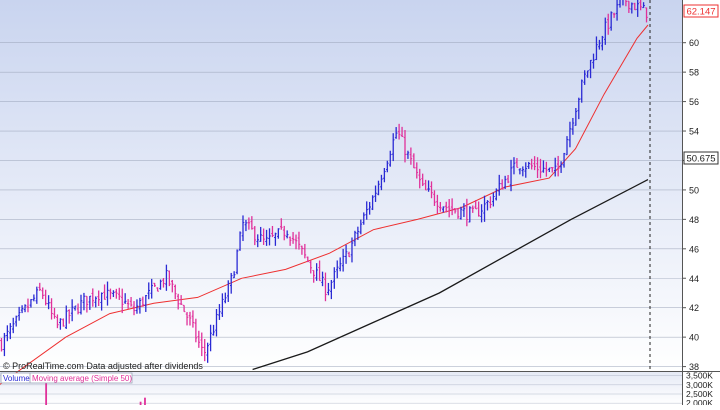 This screenshot has width=720, height=410. What do you see at coordinates (694, 249) in the screenshot?
I see `price-tick-label: 46` at bounding box center [694, 249].